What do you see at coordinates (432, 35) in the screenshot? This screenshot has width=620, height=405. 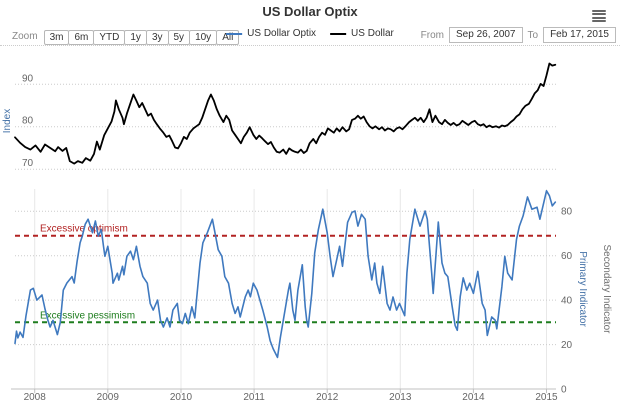 I see `from-label: From` at bounding box center [432, 35].